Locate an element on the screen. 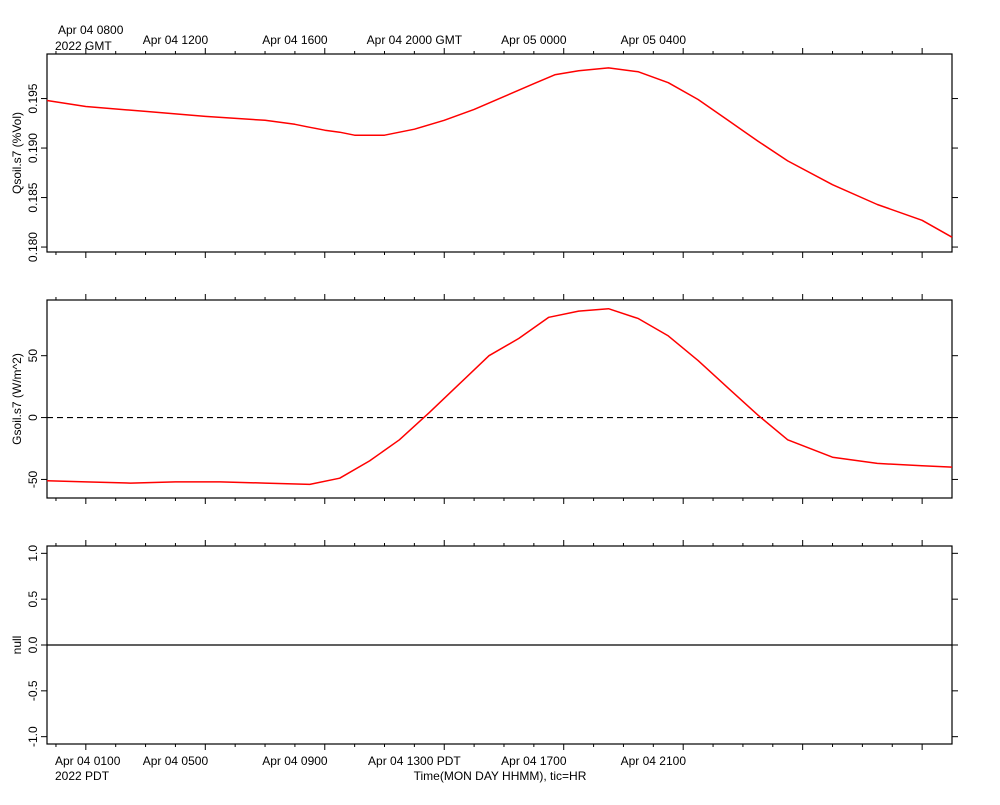  pdt-year-label: 2022 PDT is located at coordinates (82, 776).